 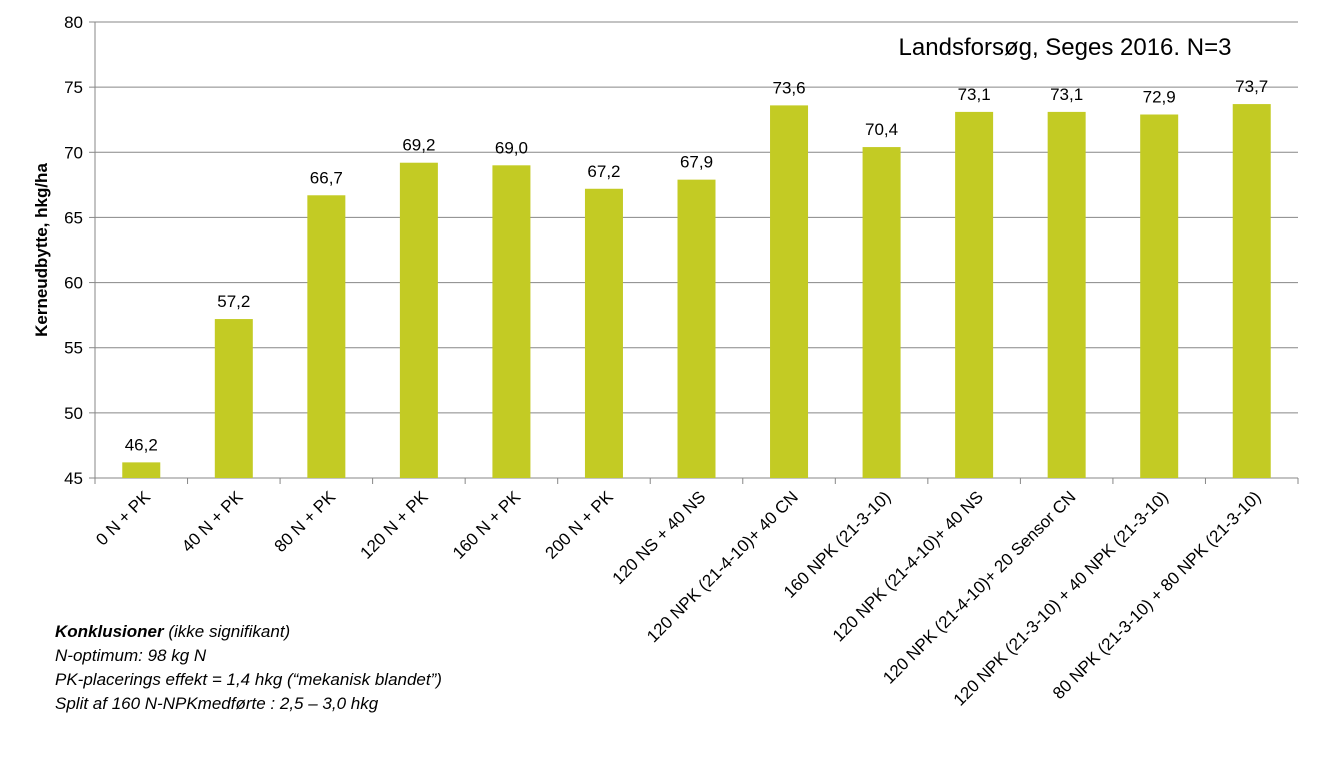 I want to click on y-tick-label: 50, so click(x=73, y=413).